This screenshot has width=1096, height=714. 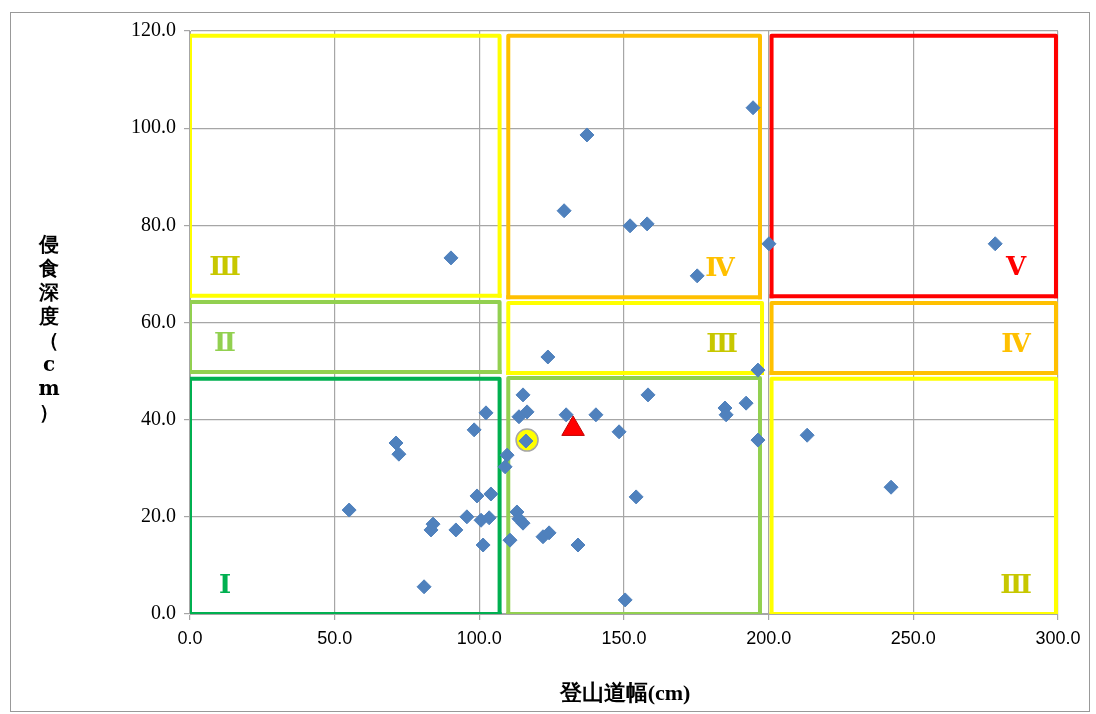 I want to click on series-label: Ⅴ, so click(x=1015, y=266).